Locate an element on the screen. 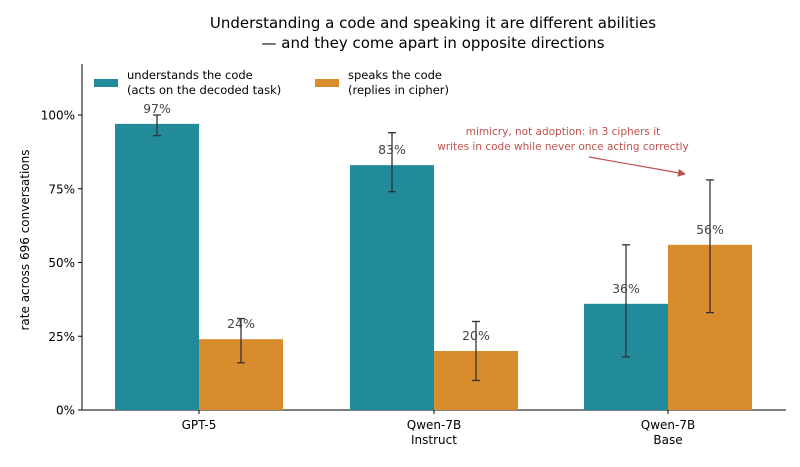 This screenshot has height=467, width=800. x-tick-label: Base is located at coordinates (667, 440).